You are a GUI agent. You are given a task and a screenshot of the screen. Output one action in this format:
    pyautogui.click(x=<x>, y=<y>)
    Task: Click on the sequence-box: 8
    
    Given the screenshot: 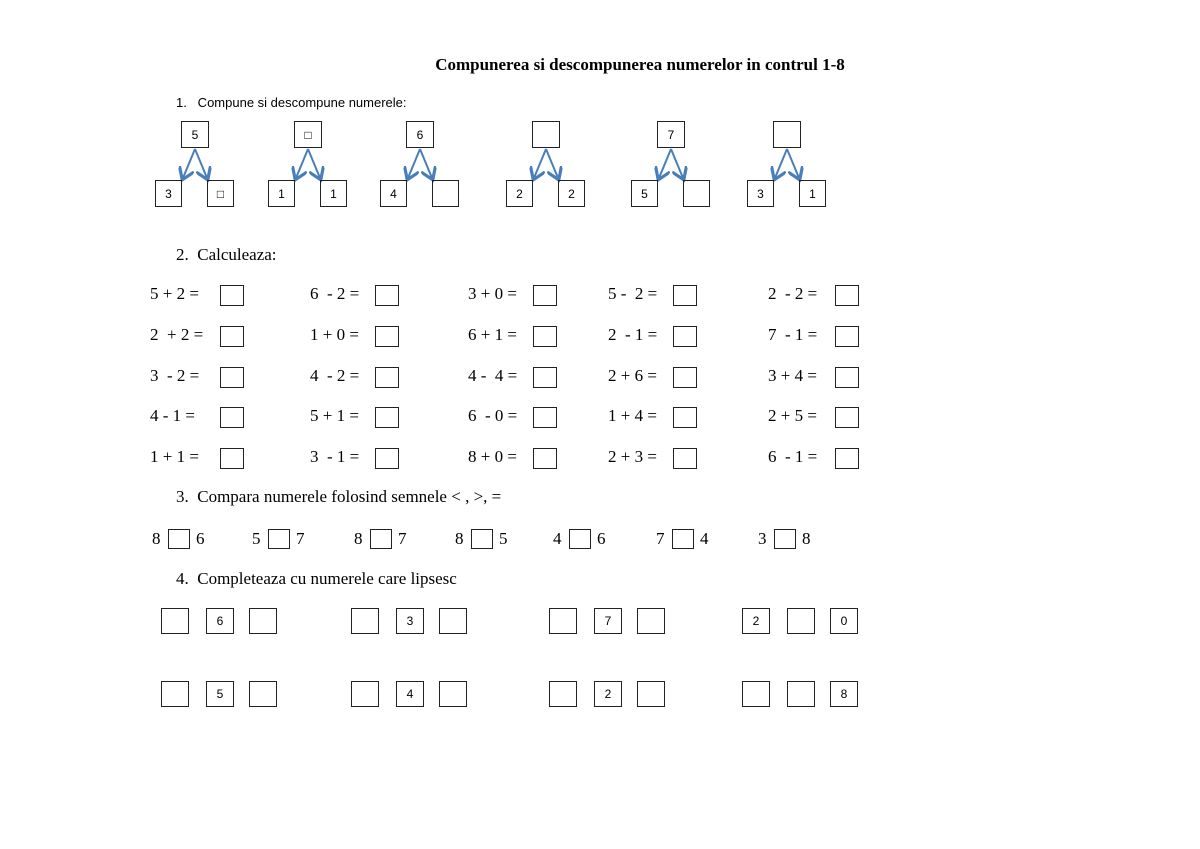 What is the action you would take?
    pyautogui.click(x=844, y=694)
    